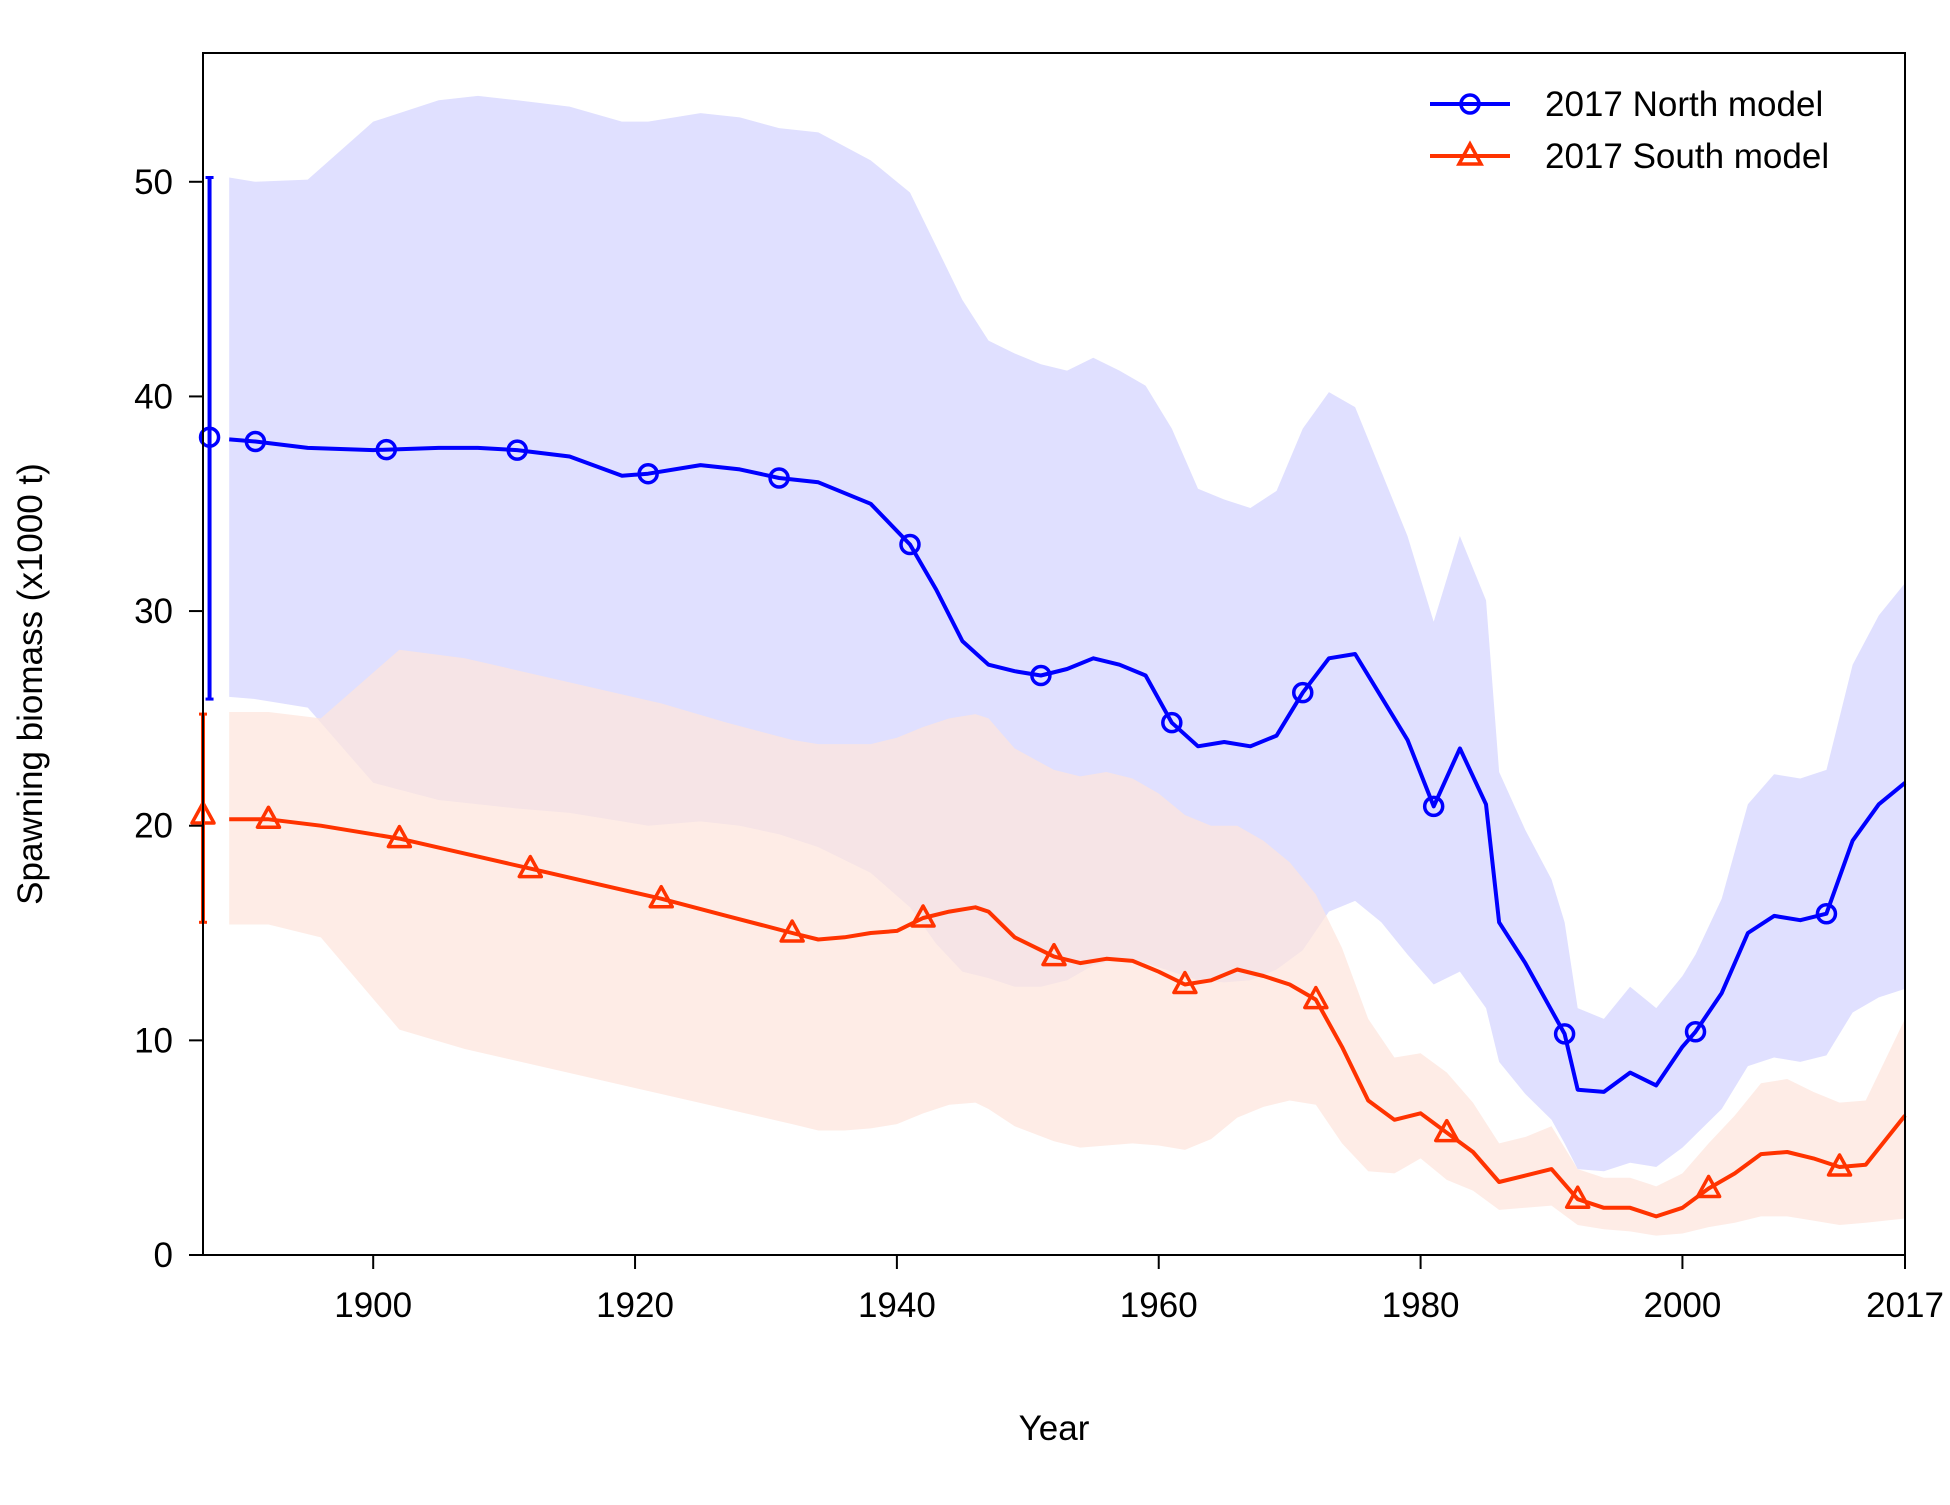 The height and width of the screenshot is (1505, 1950). Describe the element at coordinates (1421, 1305) in the screenshot. I see `x-tick-label: 1980` at that location.